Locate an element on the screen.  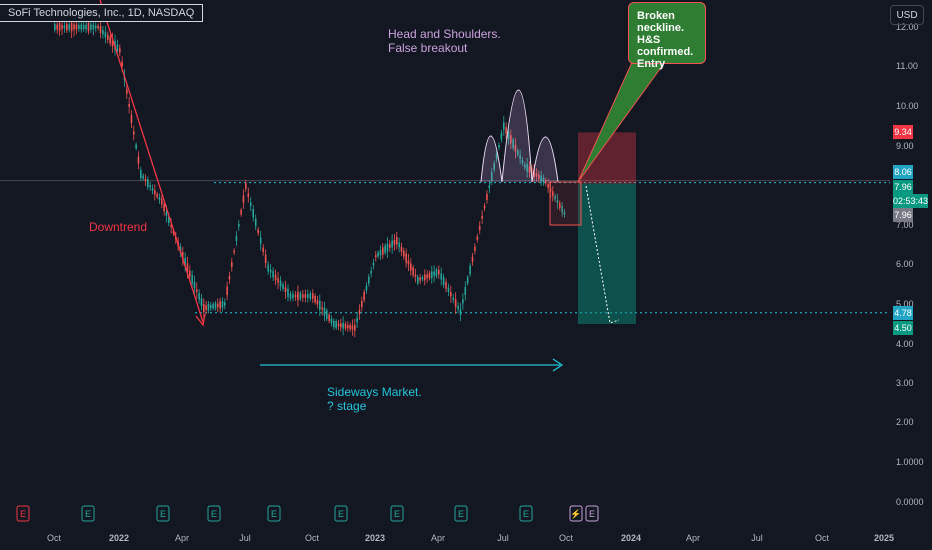
sideways-arrowhead is located at coordinates (558, 365).